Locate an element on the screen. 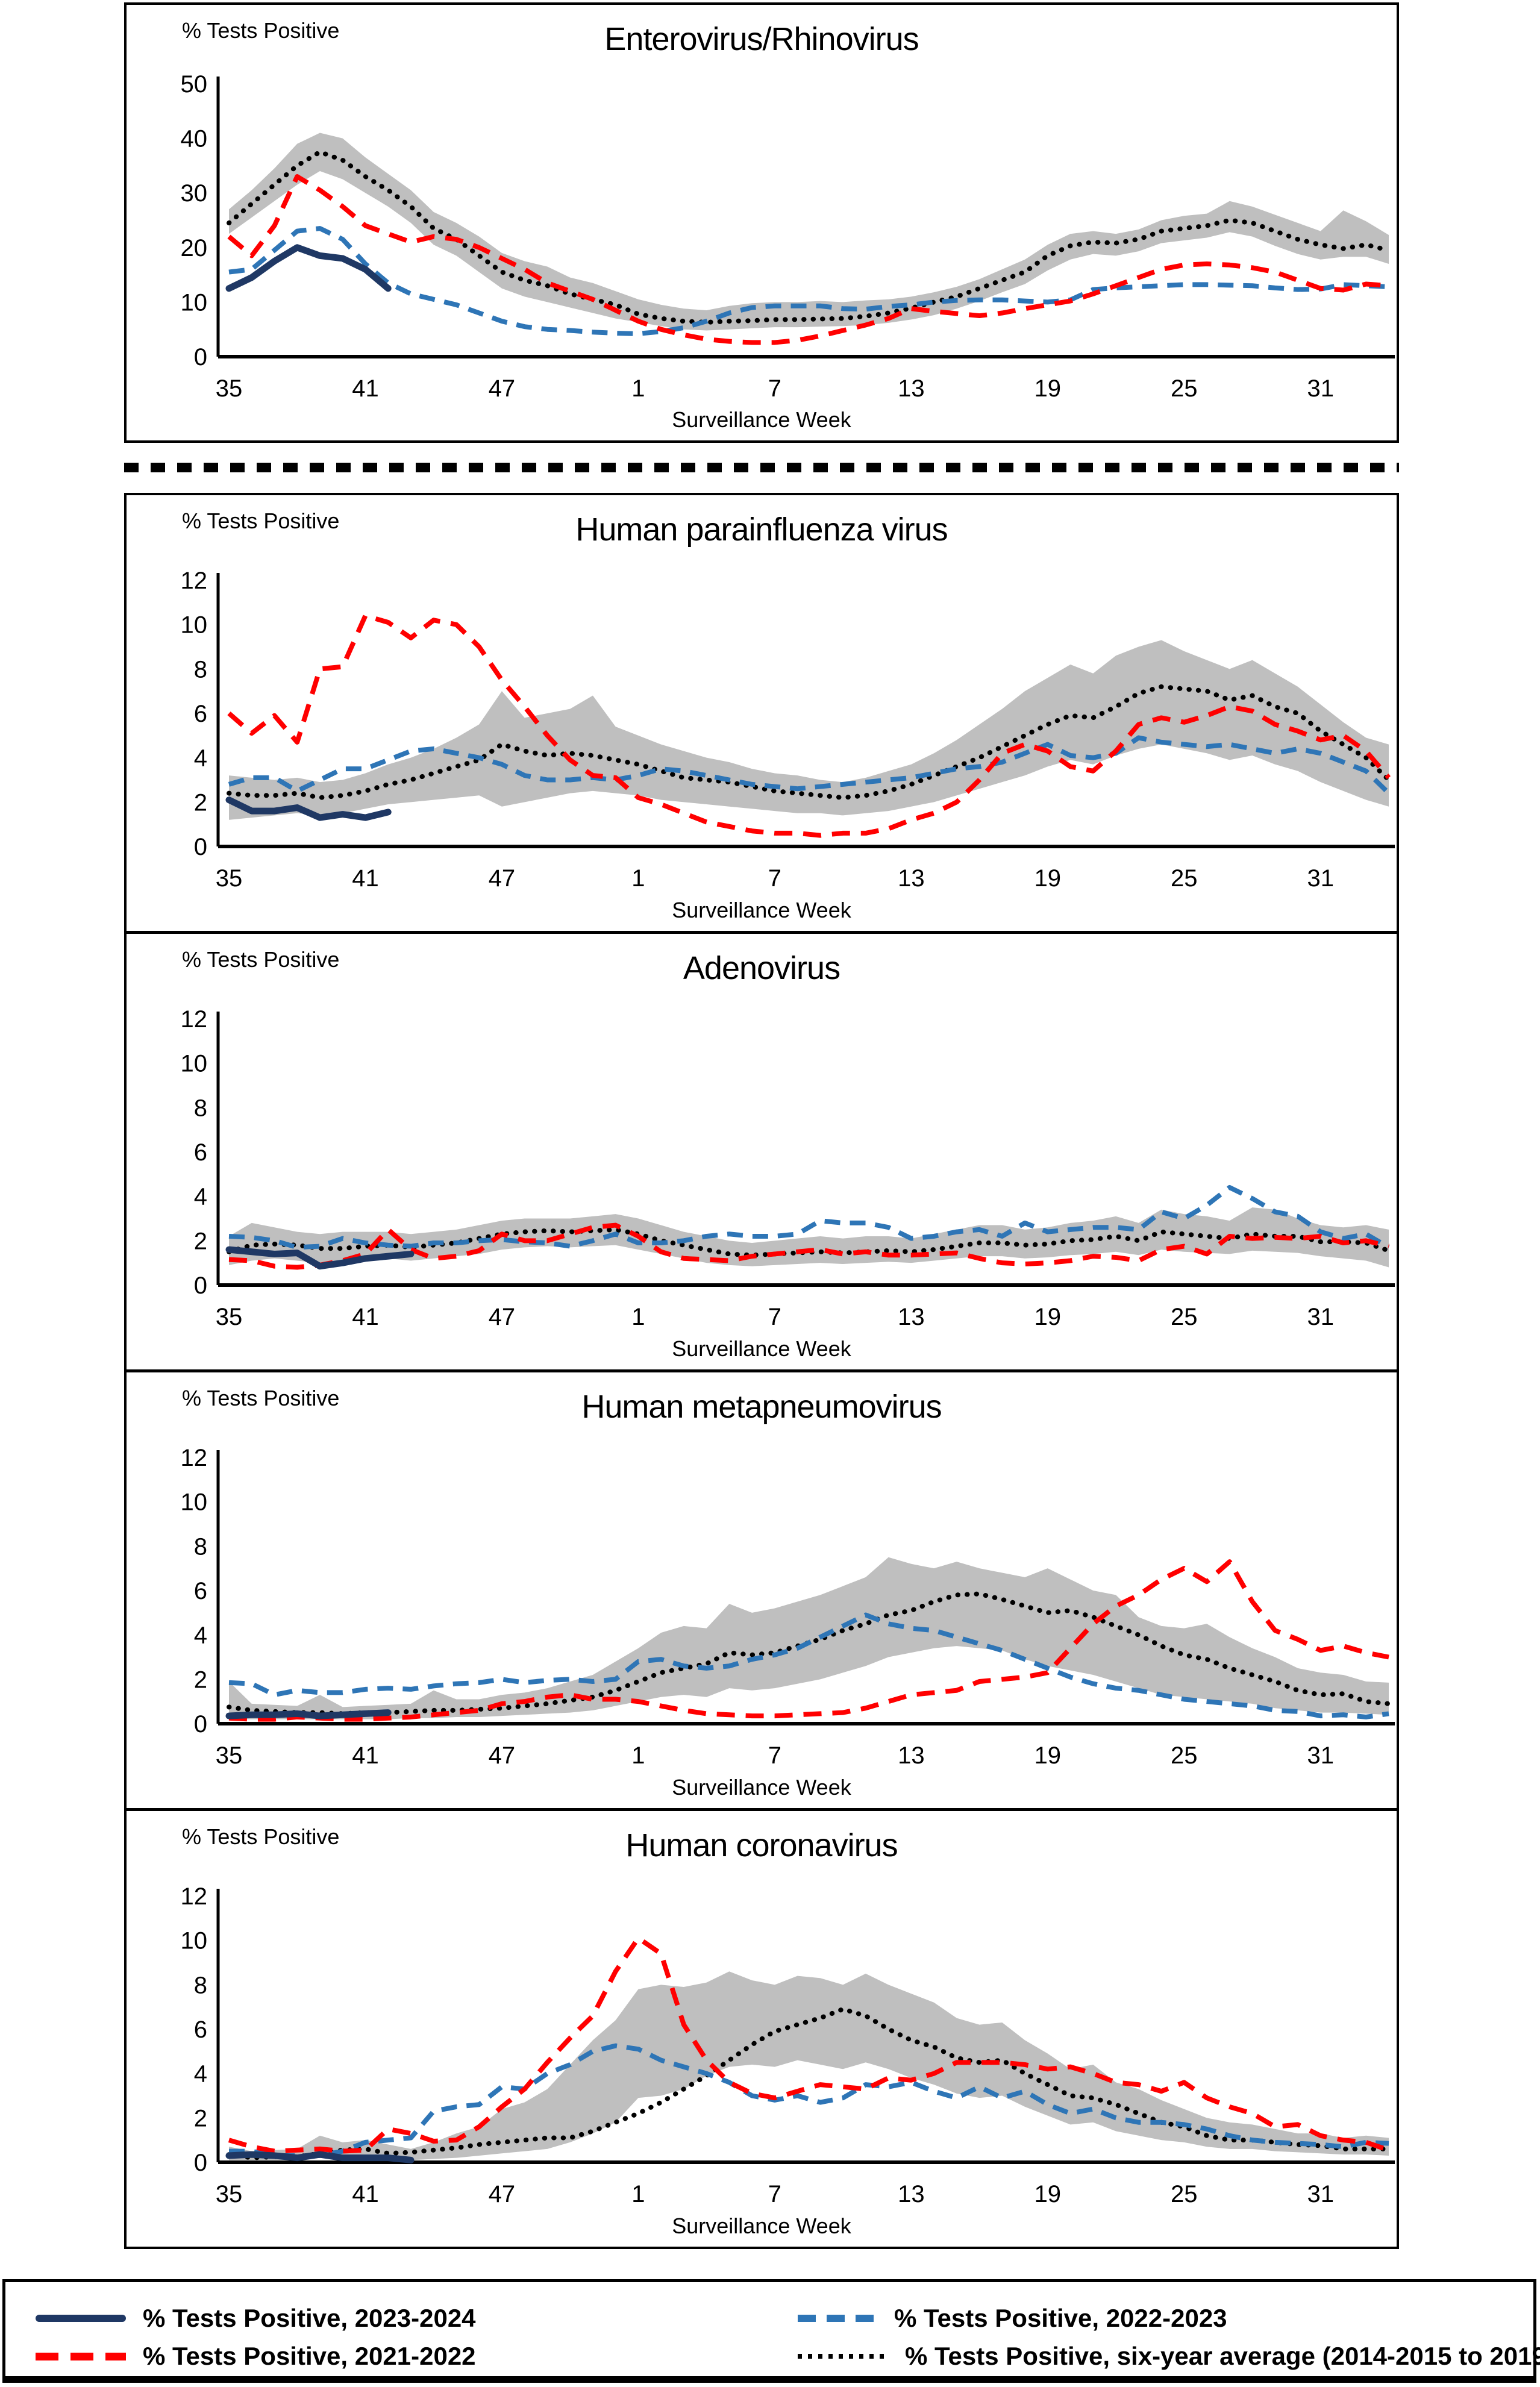  enterovirus-rhinovirus-plot: 0 10 20 30 40 50 35 41 47 1 7 13 19 25 31 is located at coordinates (788, 236).